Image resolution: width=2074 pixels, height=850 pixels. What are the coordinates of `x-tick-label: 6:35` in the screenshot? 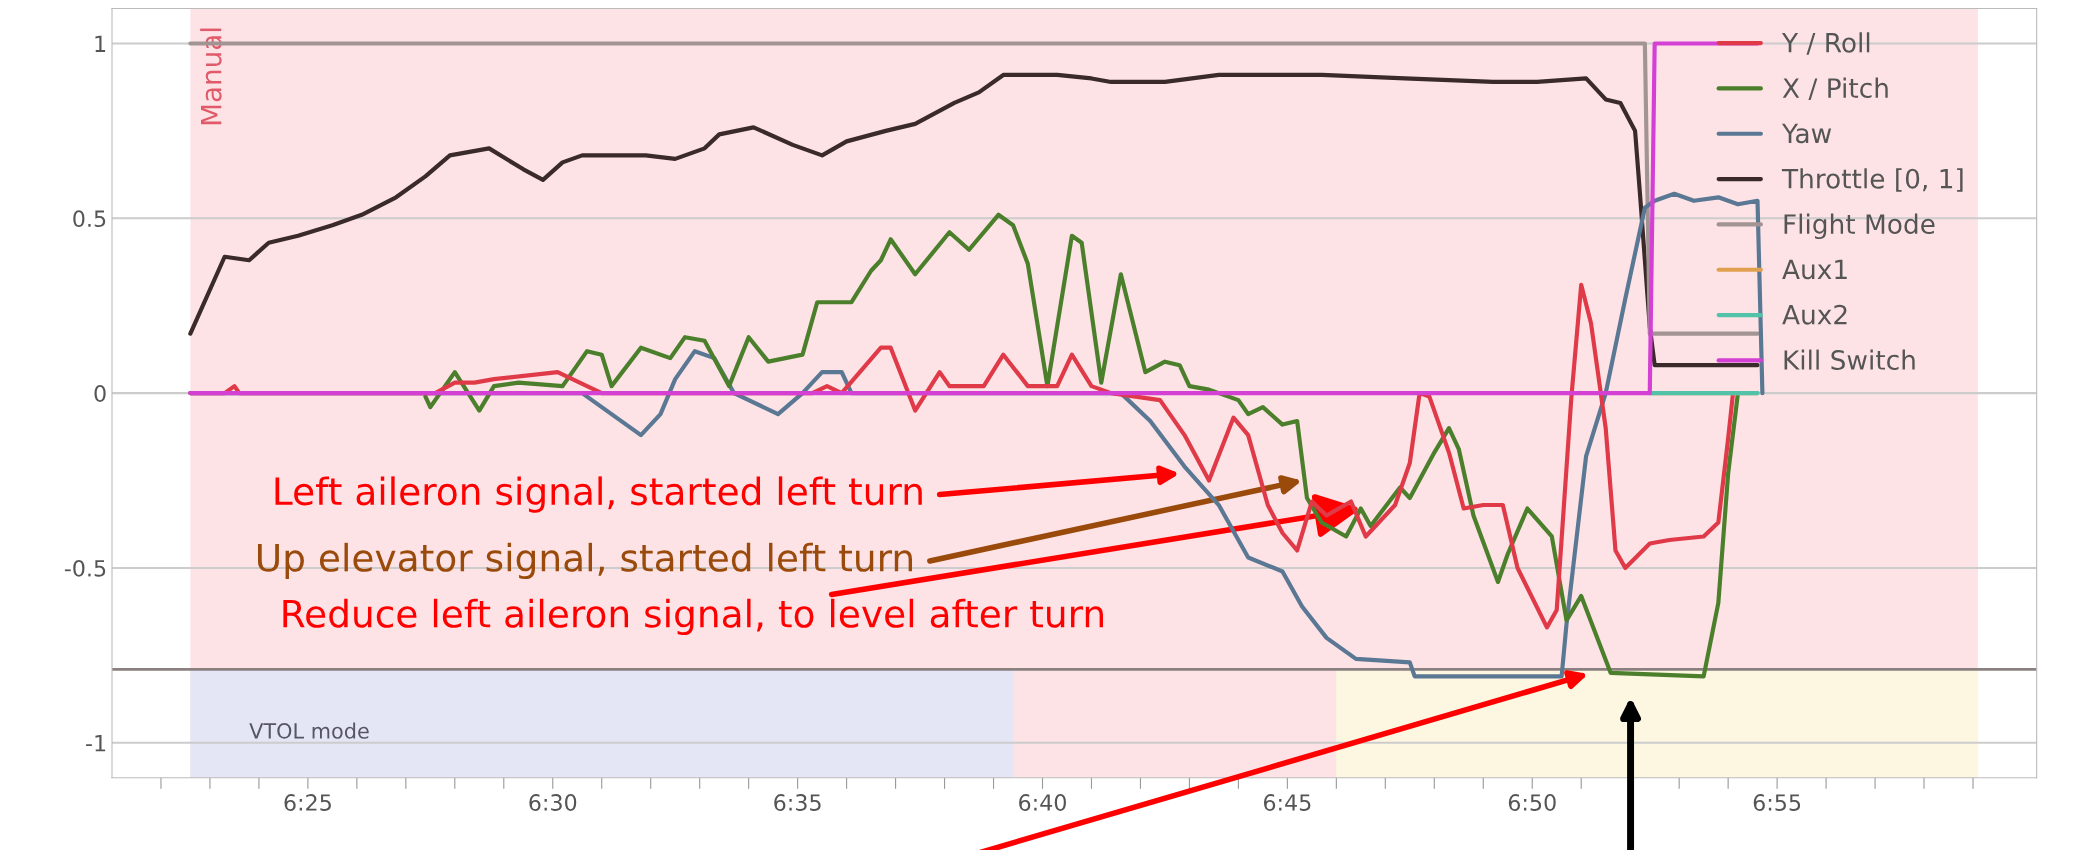 It's located at (797, 802).